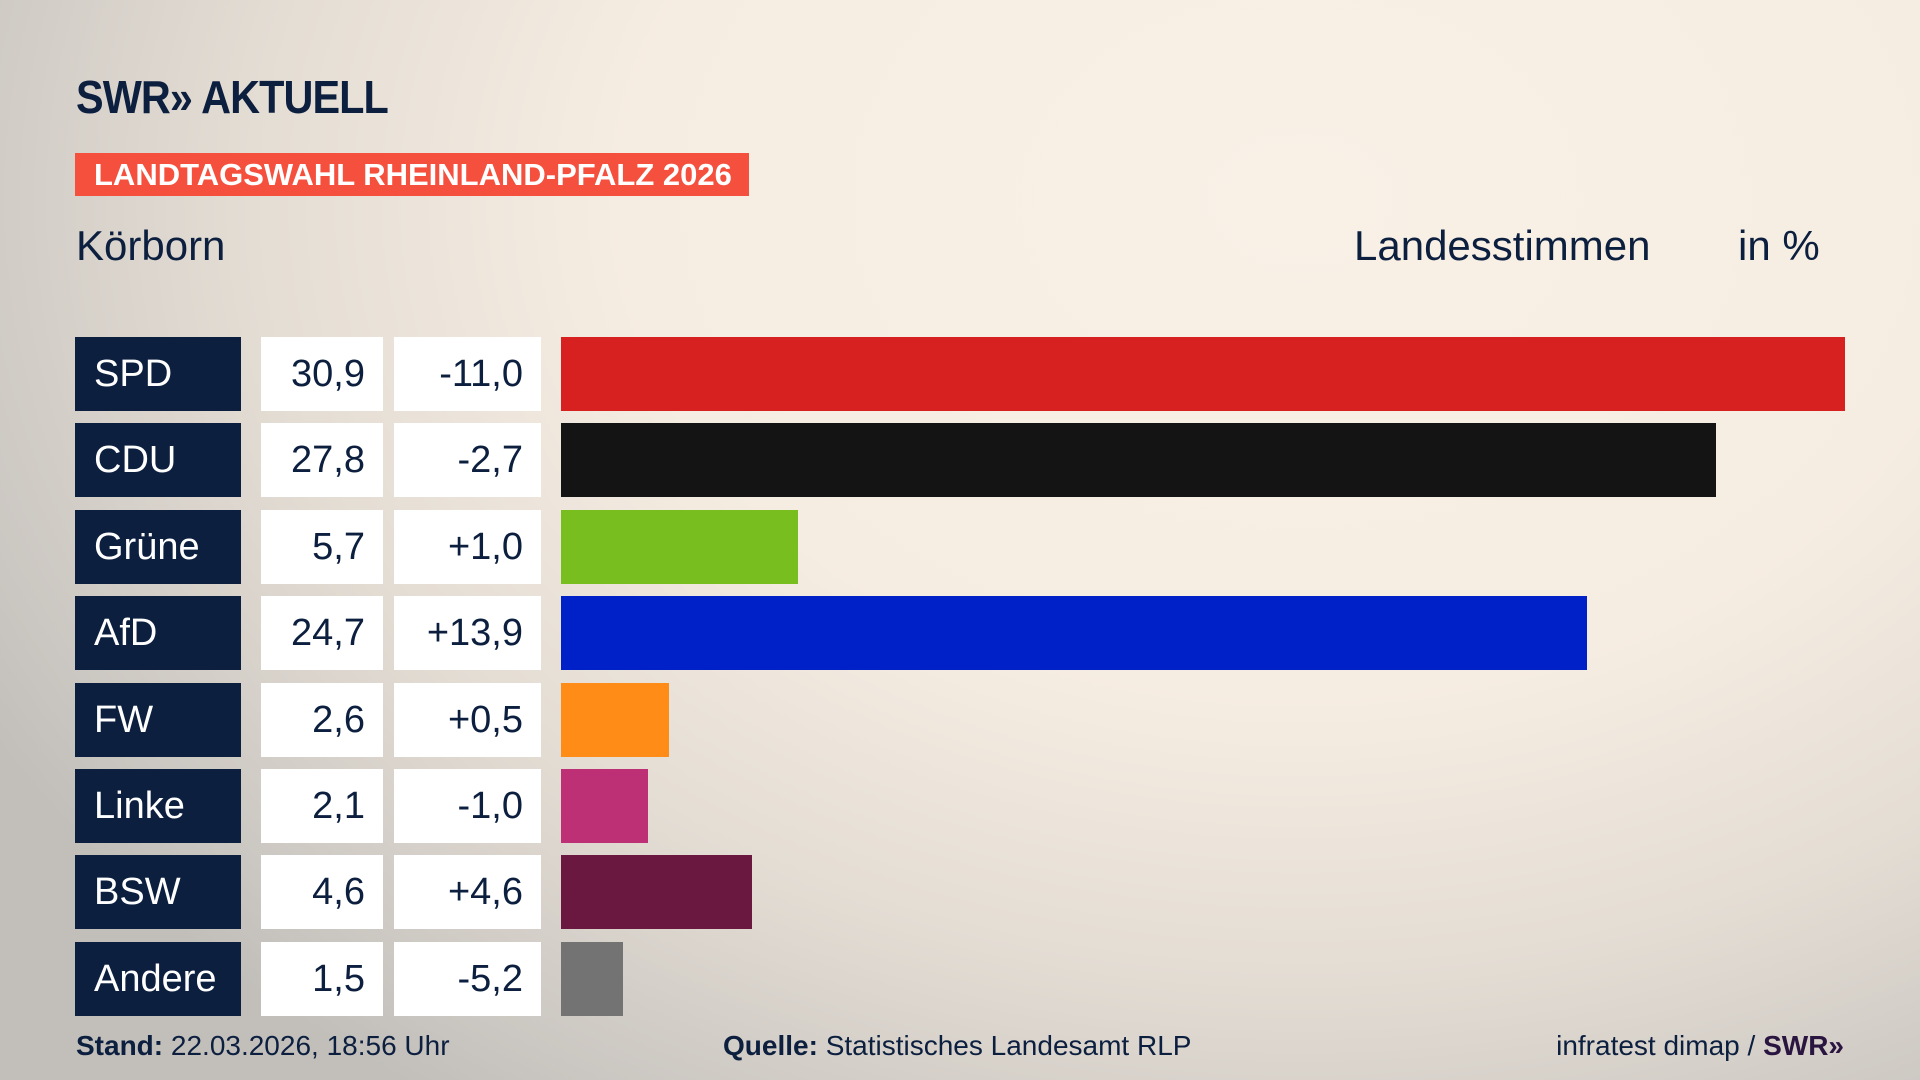 The image size is (1920, 1080). Describe the element at coordinates (467, 546) in the screenshot. I see `change-label: +1,0` at that location.